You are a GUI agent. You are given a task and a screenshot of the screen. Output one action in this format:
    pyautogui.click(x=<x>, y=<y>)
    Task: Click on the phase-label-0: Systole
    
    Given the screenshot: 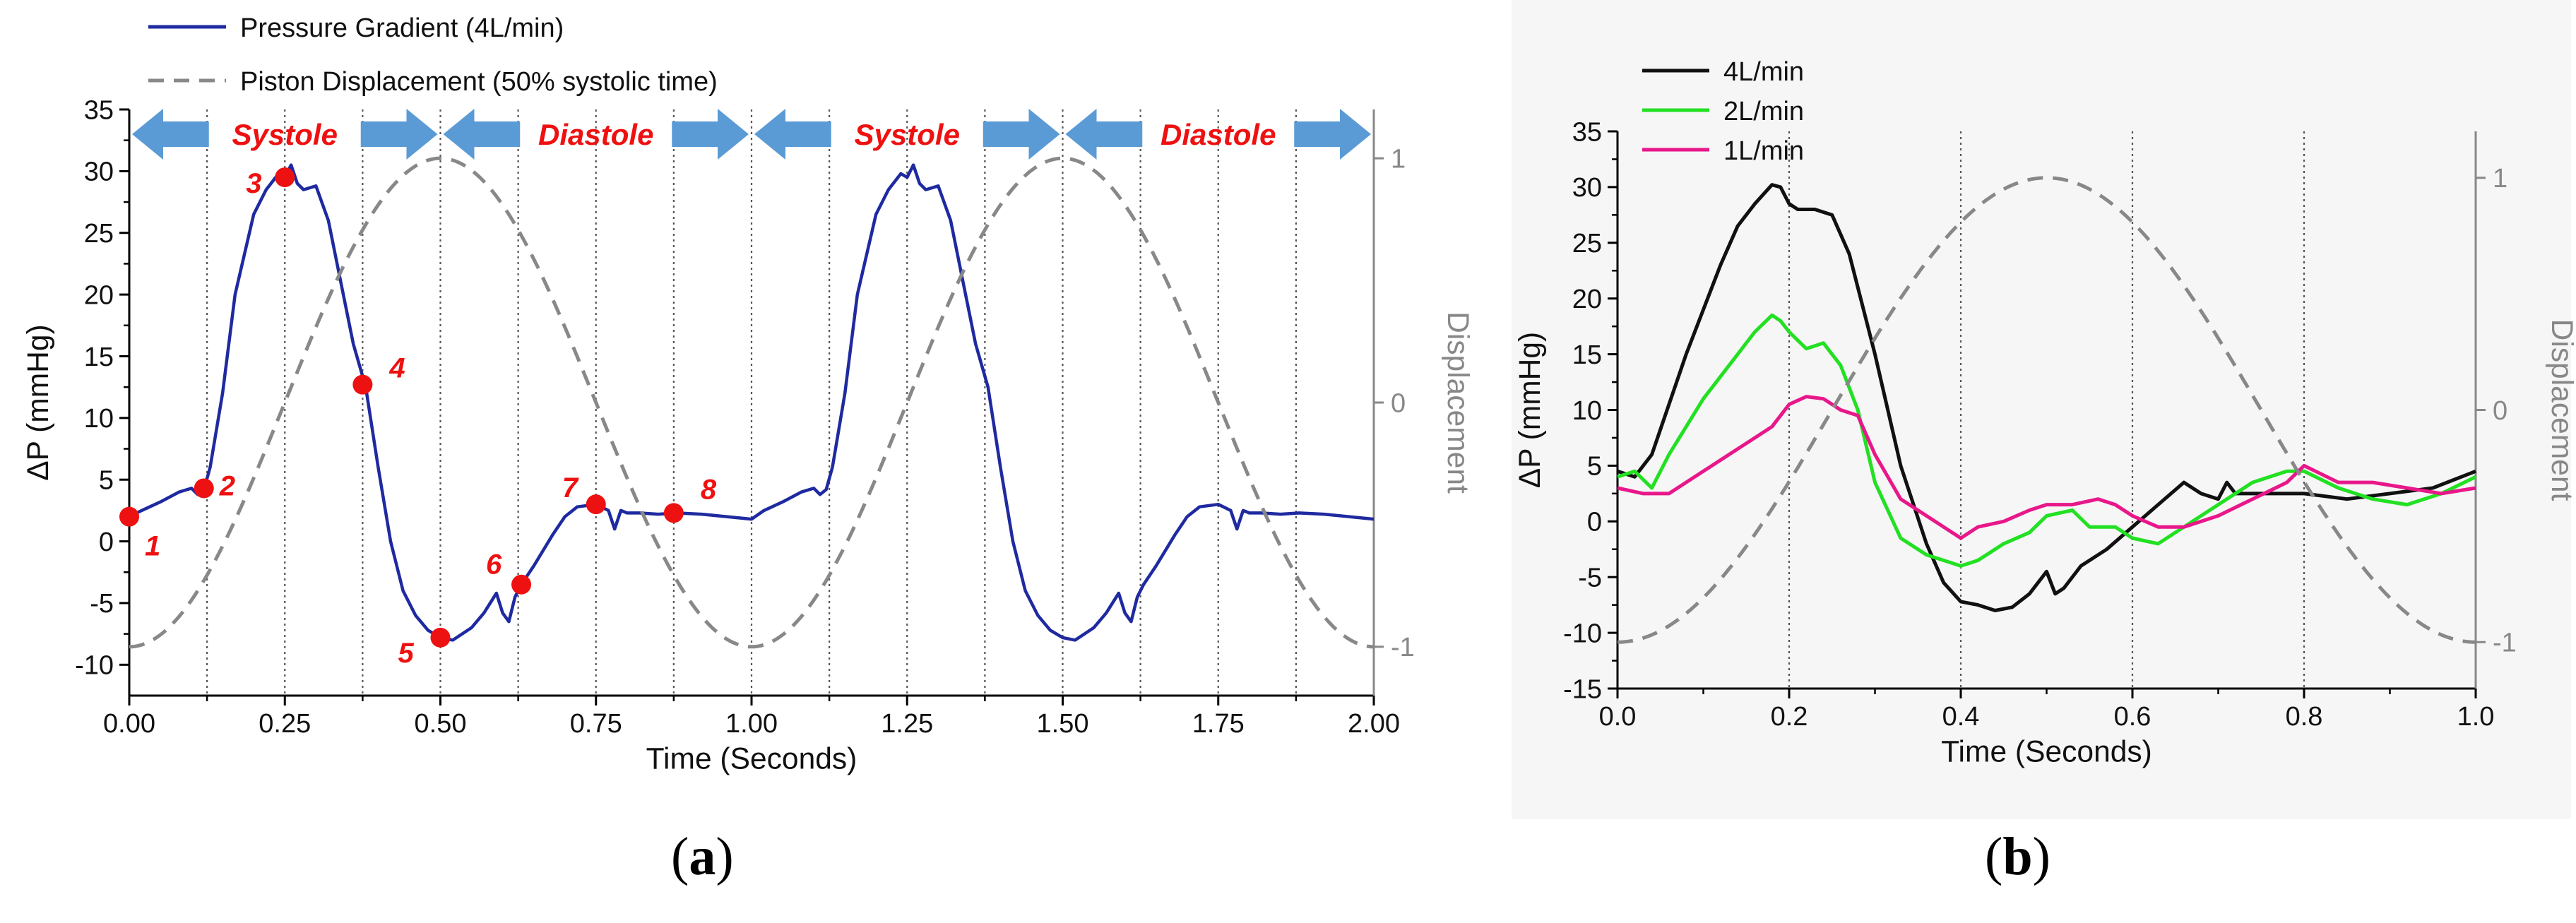 What is the action you would take?
    pyautogui.click(x=285, y=134)
    